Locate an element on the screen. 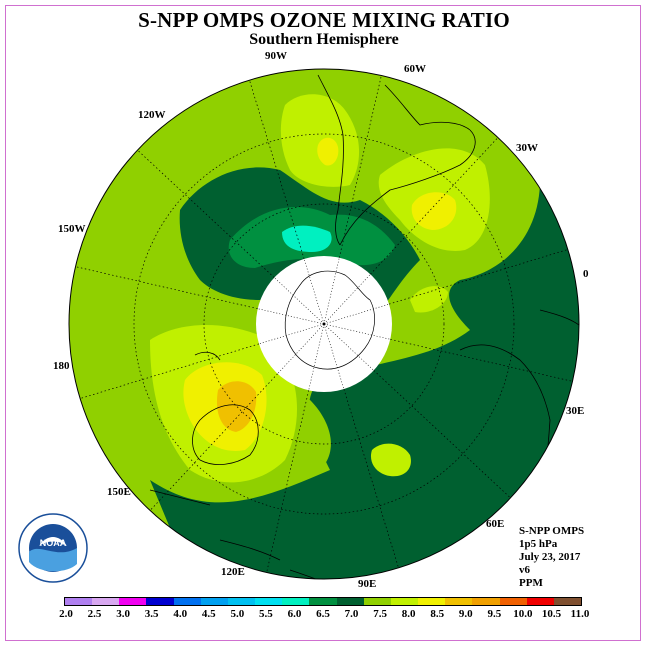  meridian-label-150w: 150W is located at coordinates (72, 229).